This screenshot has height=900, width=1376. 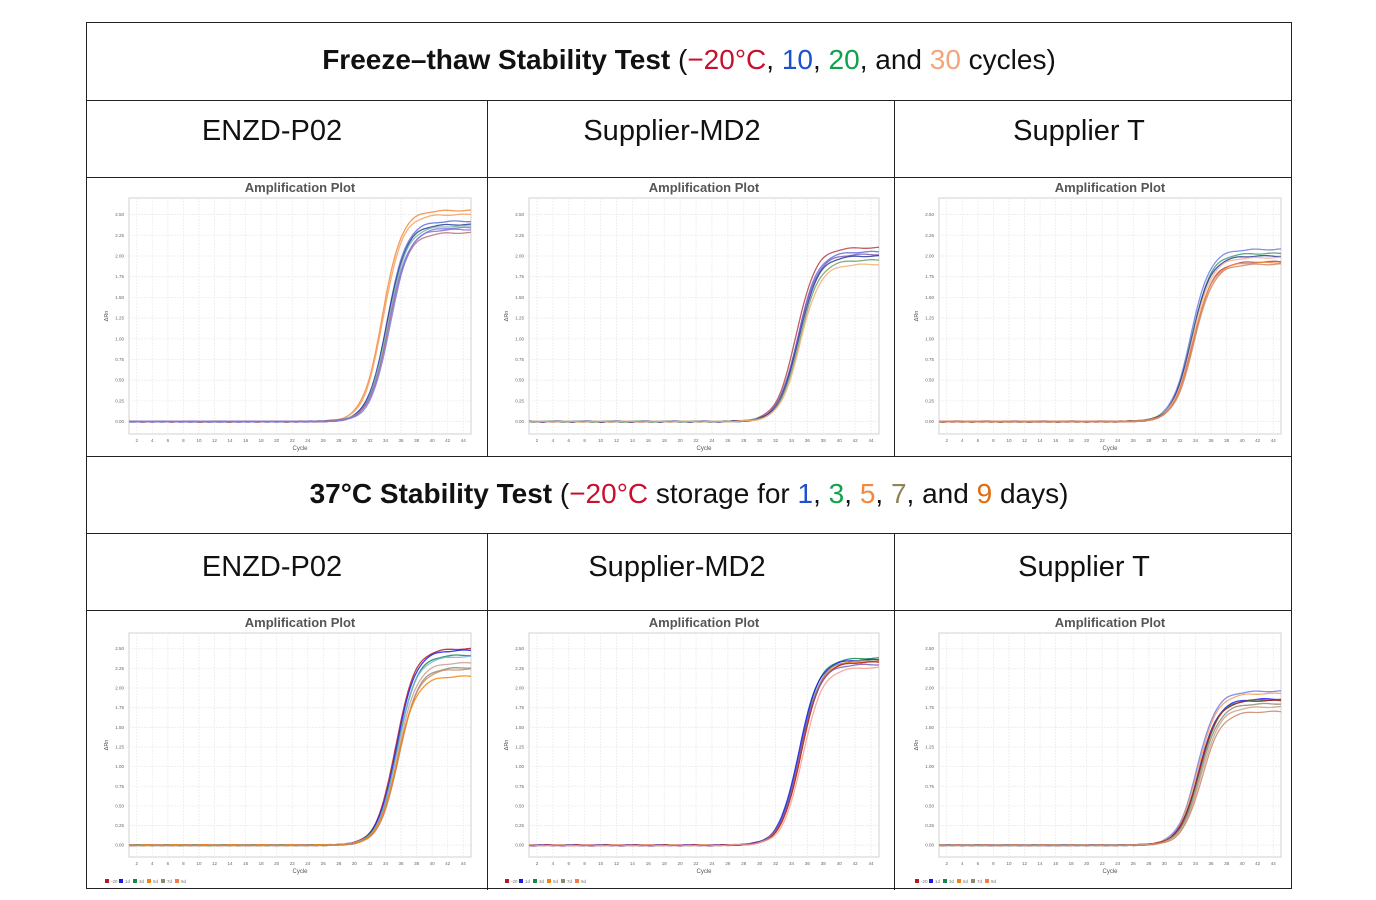 I want to click on y-tick-label: 2.50, so click(x=119, y=648).